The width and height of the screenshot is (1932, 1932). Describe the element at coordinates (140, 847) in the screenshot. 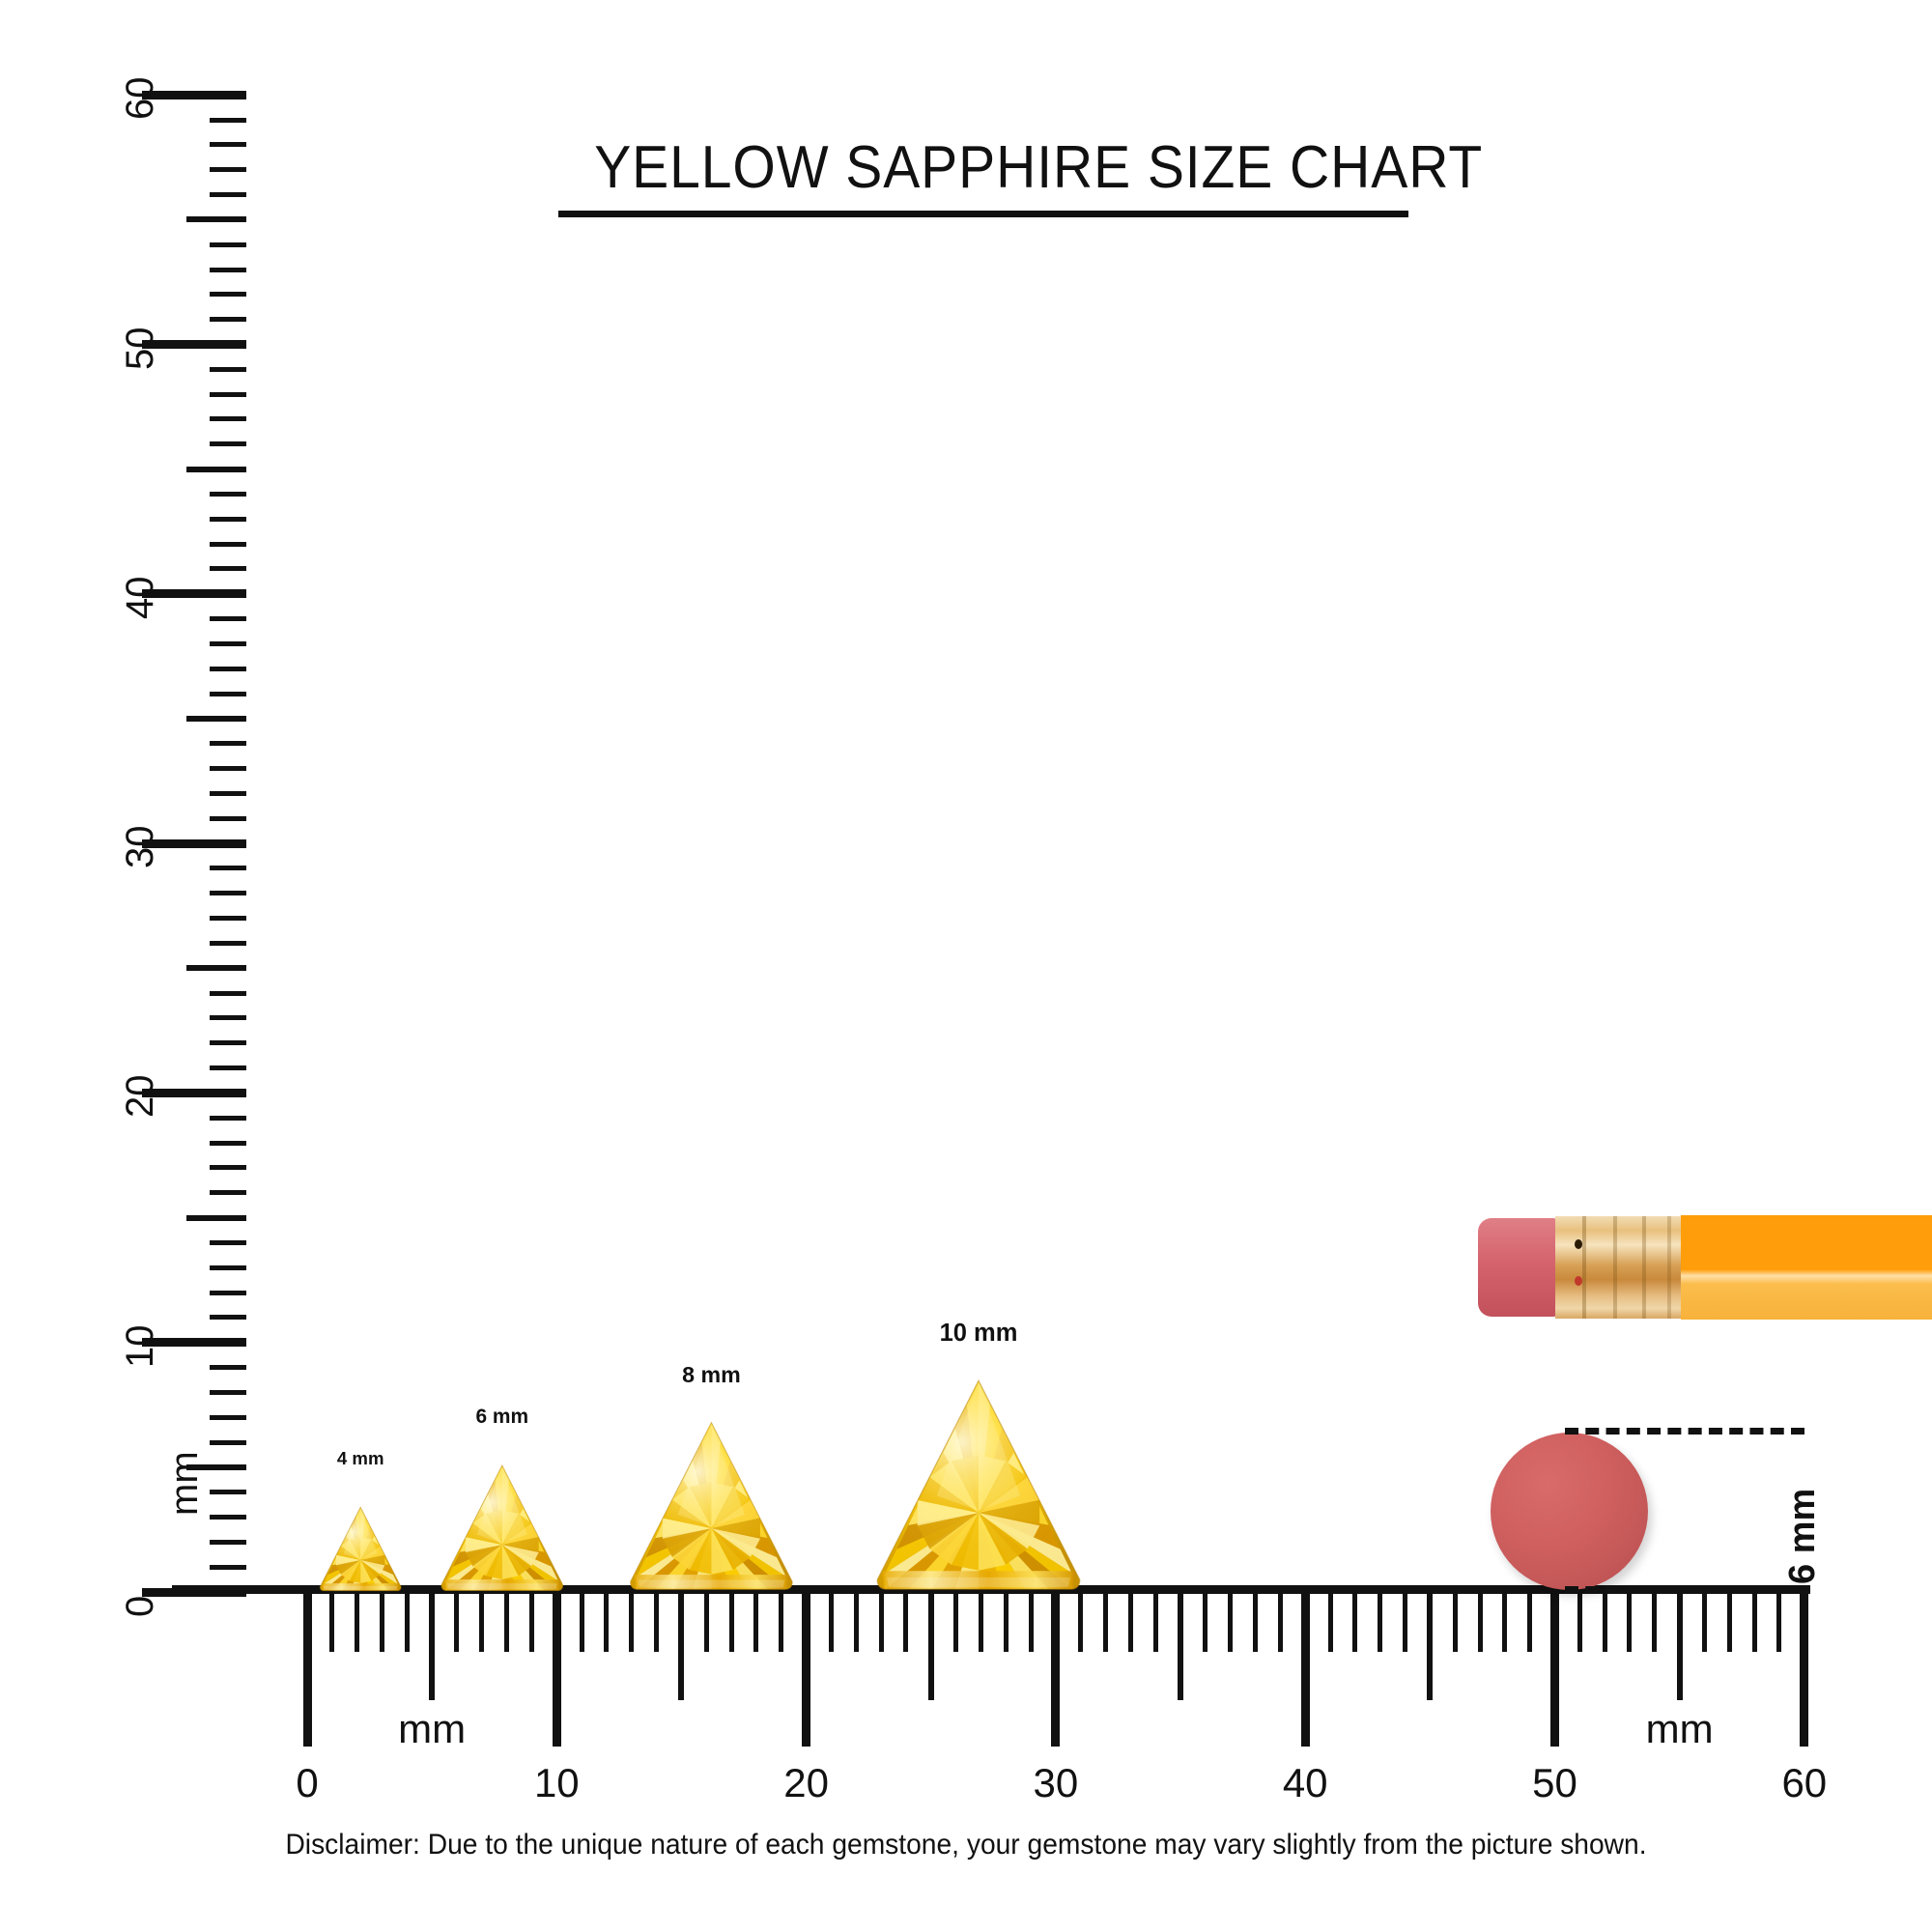

I see `vertical-ruler-label: 30` at that location.